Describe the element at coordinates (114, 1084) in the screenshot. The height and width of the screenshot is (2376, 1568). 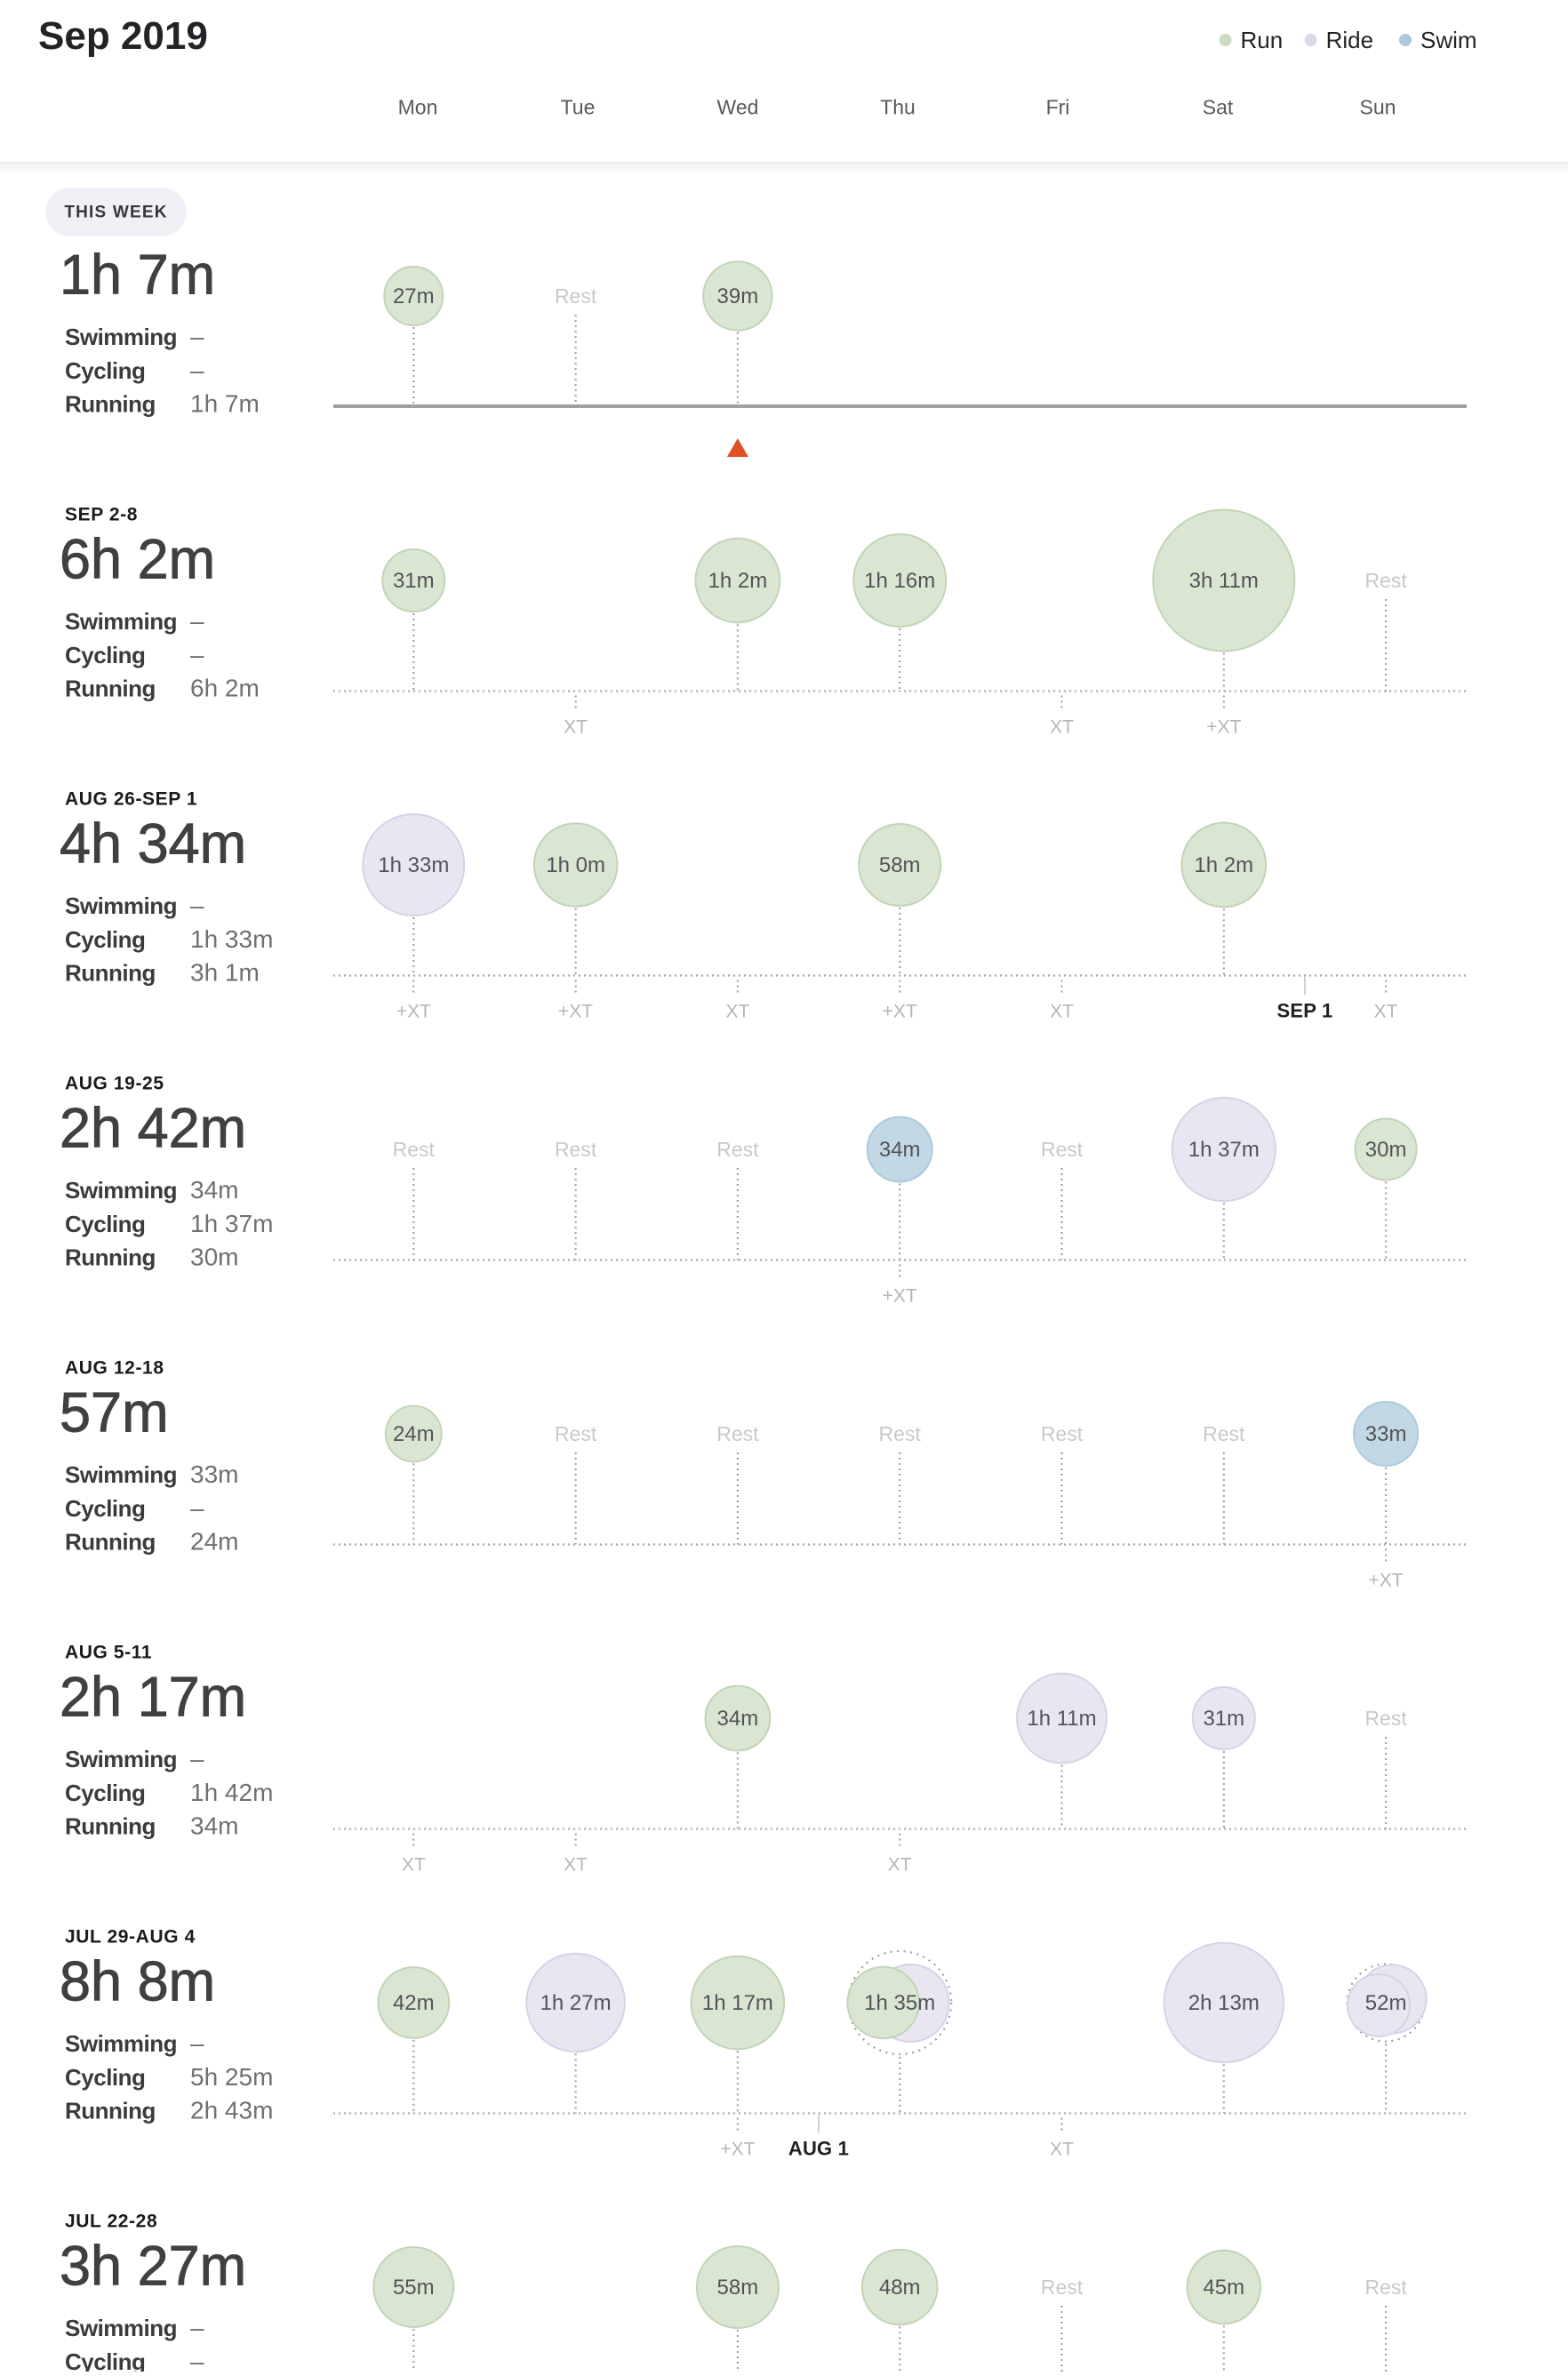
I see `svg-text: AUG 19-25` at that location.